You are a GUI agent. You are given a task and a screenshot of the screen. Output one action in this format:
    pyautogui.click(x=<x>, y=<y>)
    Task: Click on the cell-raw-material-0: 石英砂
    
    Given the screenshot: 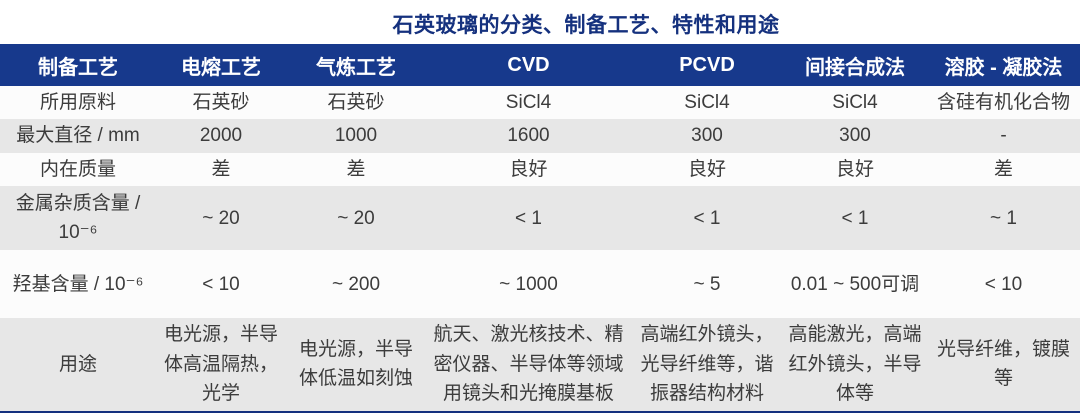 What is the action you would take?
    pyautogui.click(x=221, y=102)
    